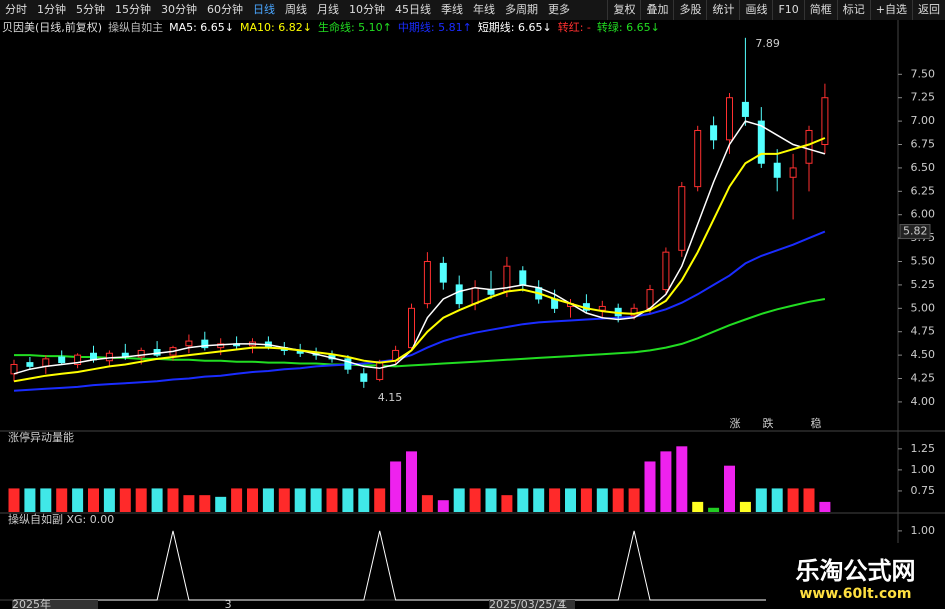  I want to click on toolbar-button: 简框, so click(820, 10).